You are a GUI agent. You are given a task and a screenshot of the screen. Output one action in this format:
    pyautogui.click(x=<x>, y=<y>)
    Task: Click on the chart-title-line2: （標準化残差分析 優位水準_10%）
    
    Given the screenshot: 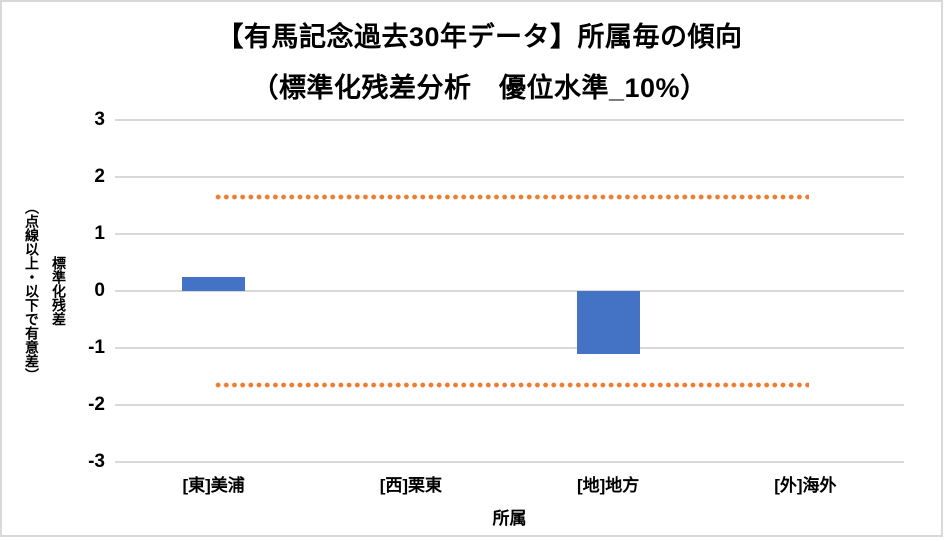 What is the action you would take?
    pyautogui.click(x=479, y=88)
    